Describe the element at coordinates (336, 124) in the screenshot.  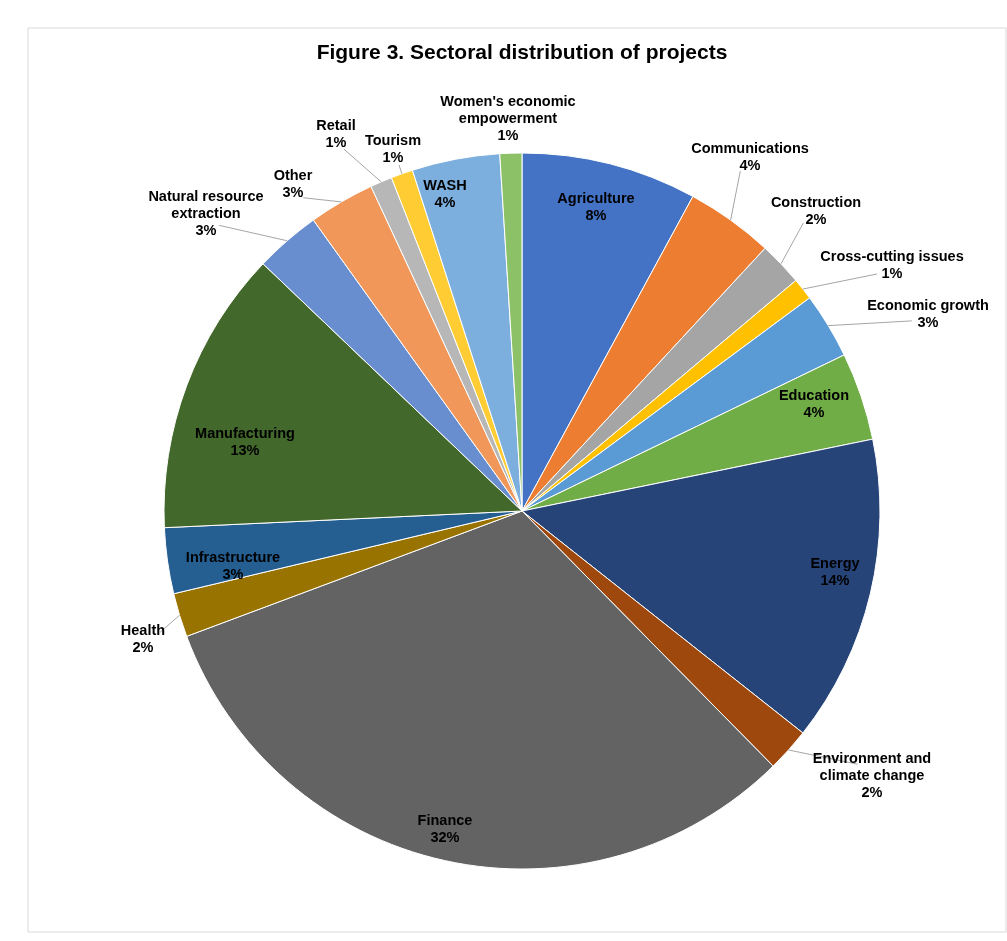
I see `slice-label: Retail` at that location.